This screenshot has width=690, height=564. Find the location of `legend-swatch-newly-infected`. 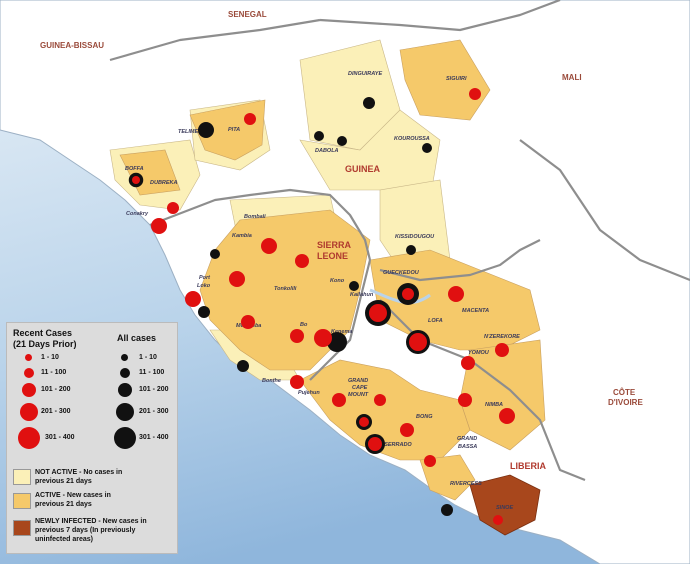

legend-swatch-newly-infected is located at coordinates (22, 528).